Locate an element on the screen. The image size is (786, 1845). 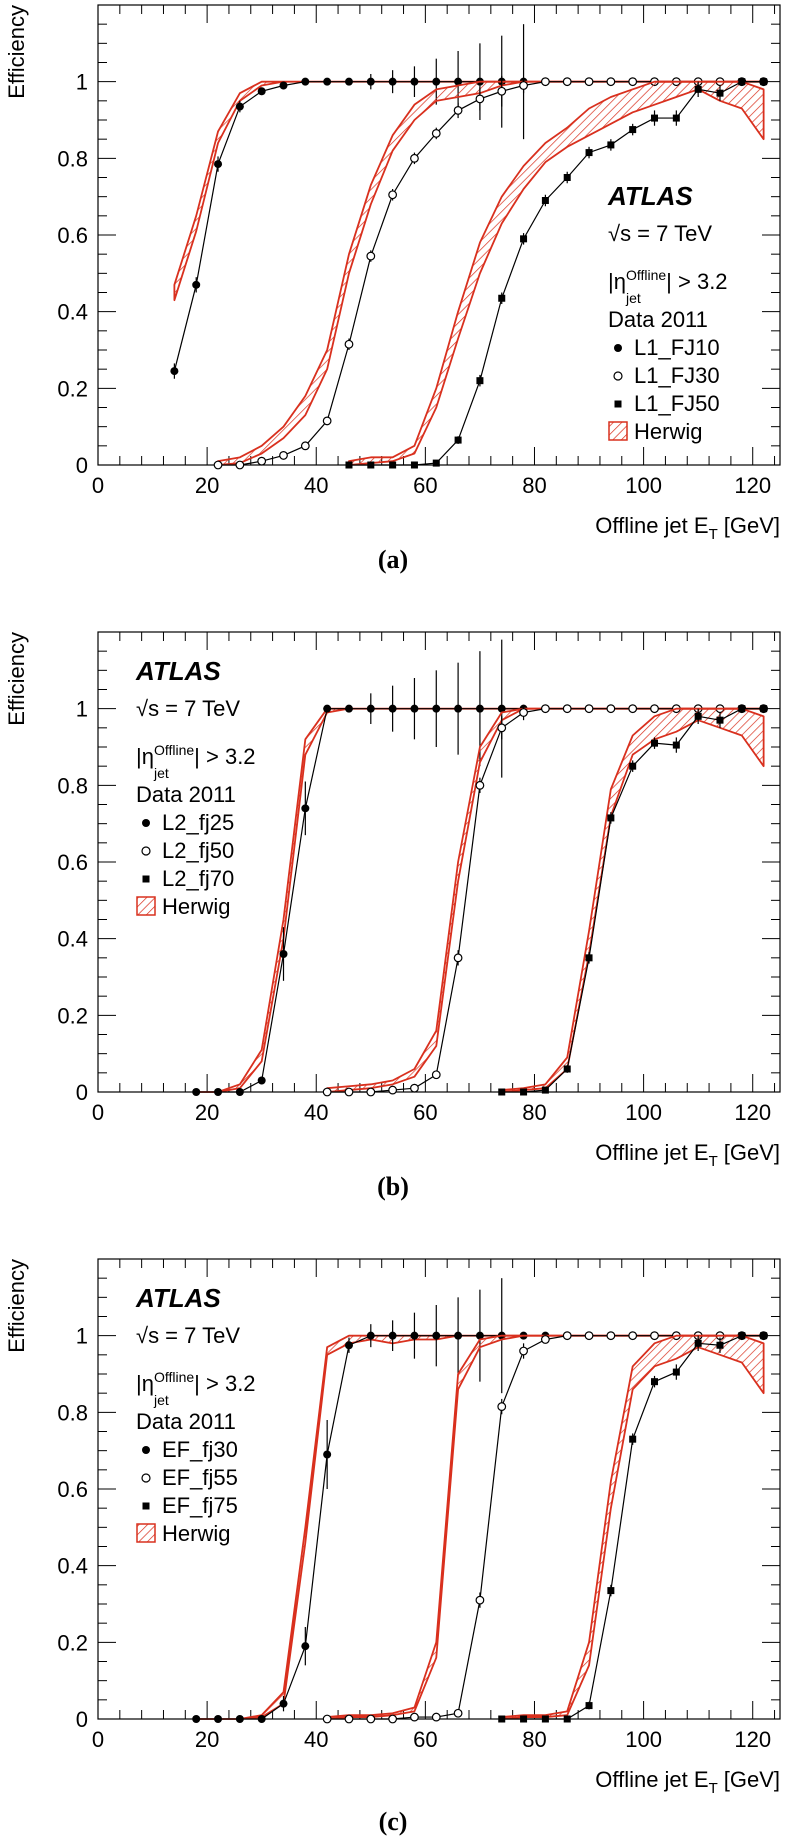
panel-caption: (c) is located at coordinates (393, 1821).